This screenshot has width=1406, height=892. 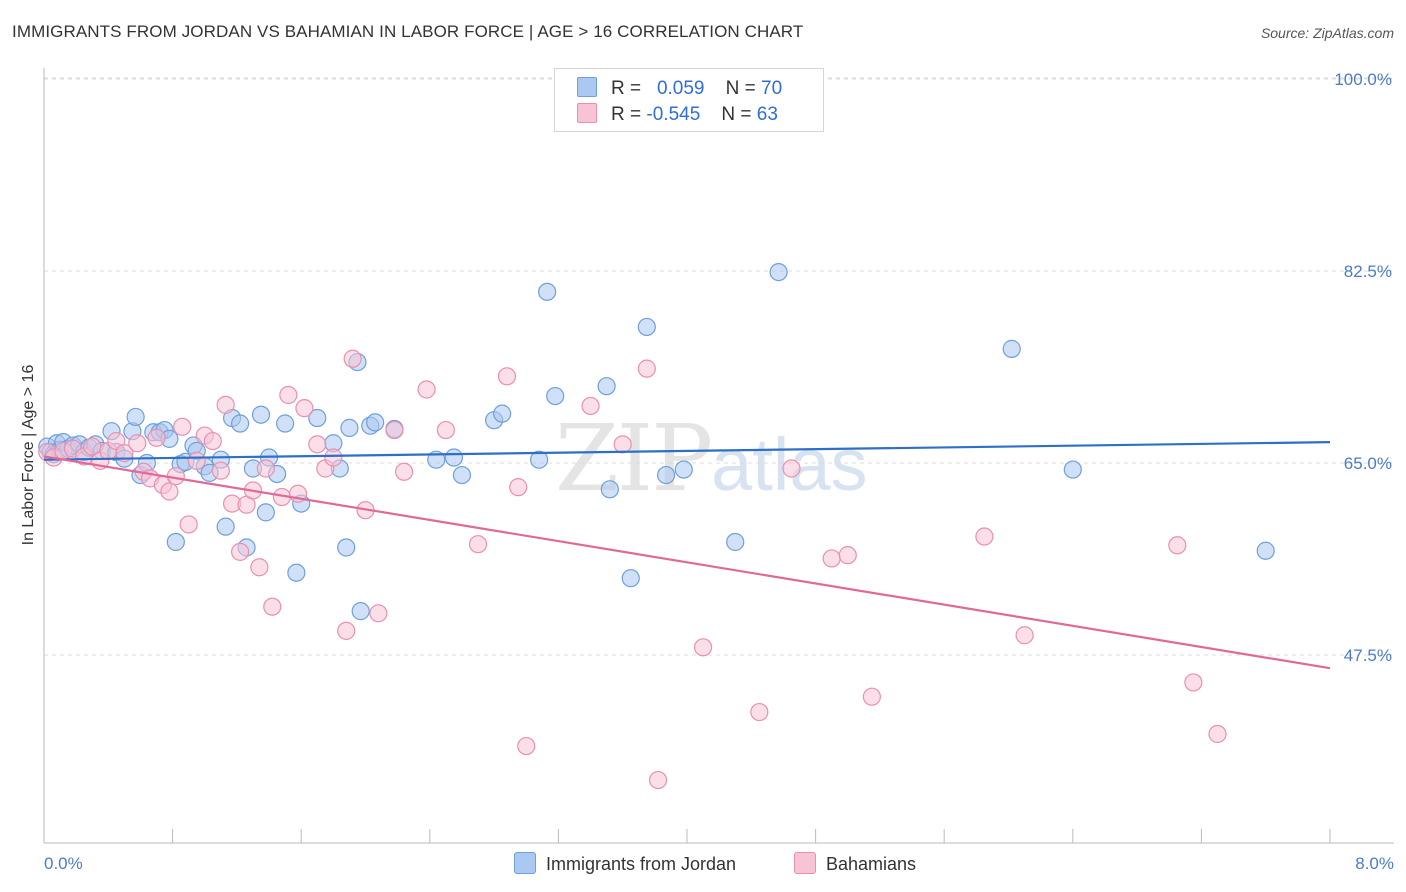 What do you see at coordinates (871, 864) in the screenshot?
I see `legend-label-bahamians: Bahamians` at bounding box center [871, 864].